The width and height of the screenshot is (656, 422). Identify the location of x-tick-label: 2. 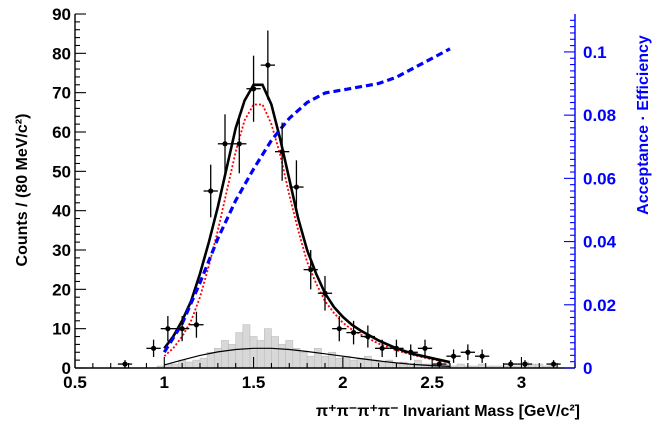
(342, 382).